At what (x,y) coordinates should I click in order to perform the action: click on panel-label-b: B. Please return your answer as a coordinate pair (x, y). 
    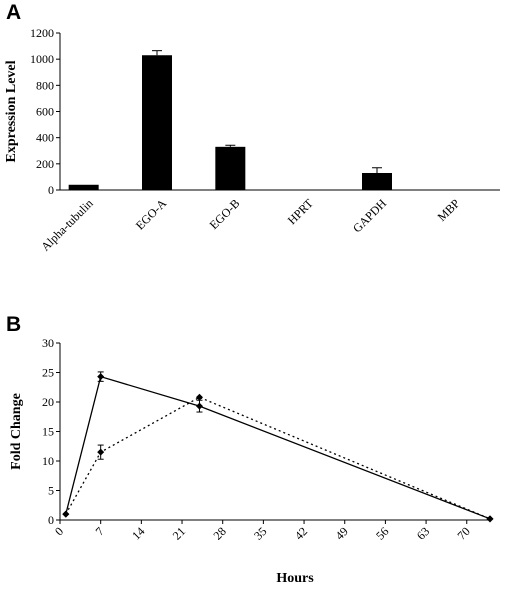
    Looking at the image, I should click on (14, 324).